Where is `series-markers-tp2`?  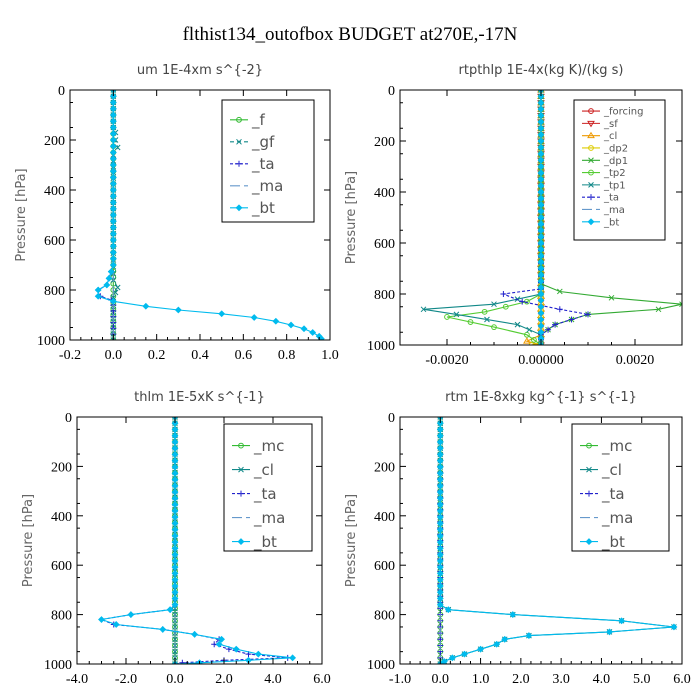 series-markers-tp2 is located at coordinates (494, 217).